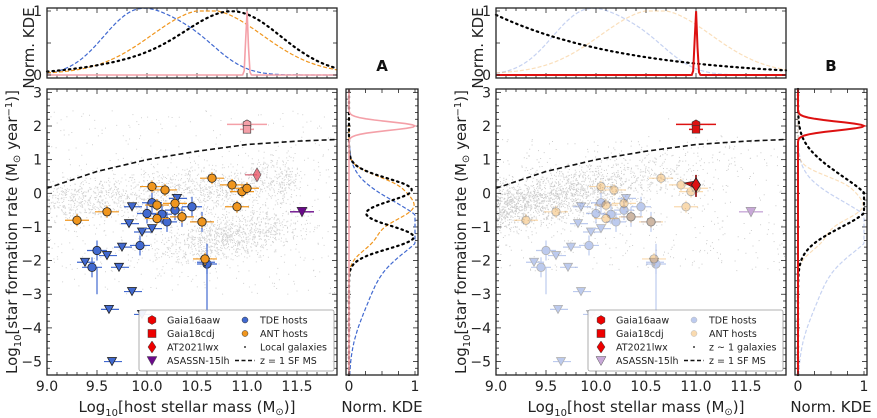  What do you see at coordinates (37, 93) in the screenshot?
I see `y-tick-label: 3` at bounding box center [37, 93].